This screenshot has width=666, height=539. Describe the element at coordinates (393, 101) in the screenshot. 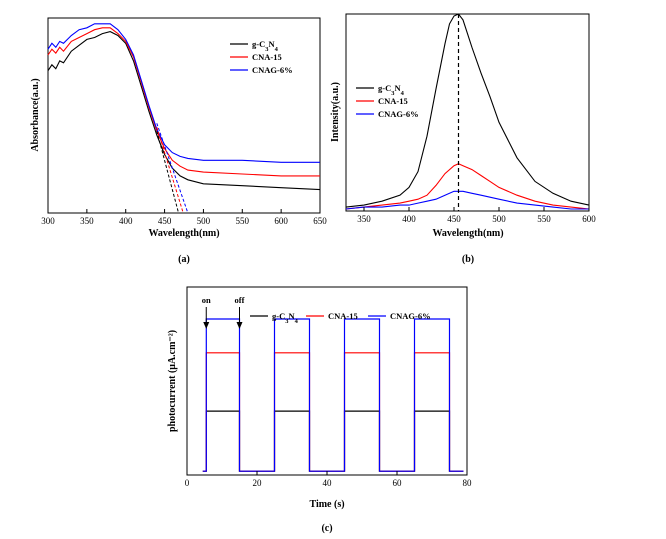

I see `panel-b-legend-label-cna-15: CNA-15` at that location.